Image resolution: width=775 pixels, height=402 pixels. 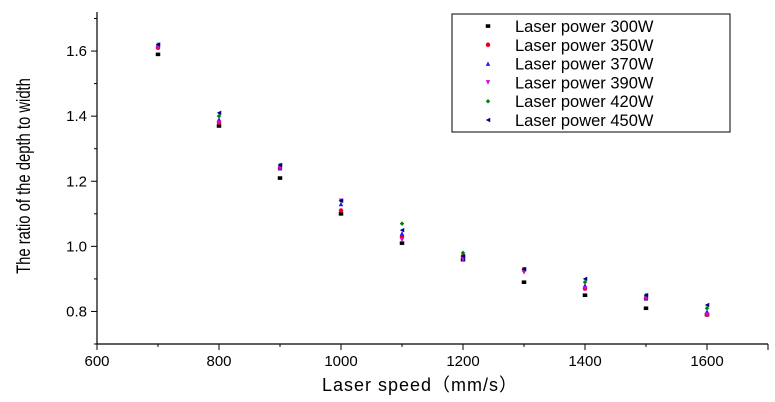 I want to click on legend-item: Laser power 370W, so click(x=569, y=65).